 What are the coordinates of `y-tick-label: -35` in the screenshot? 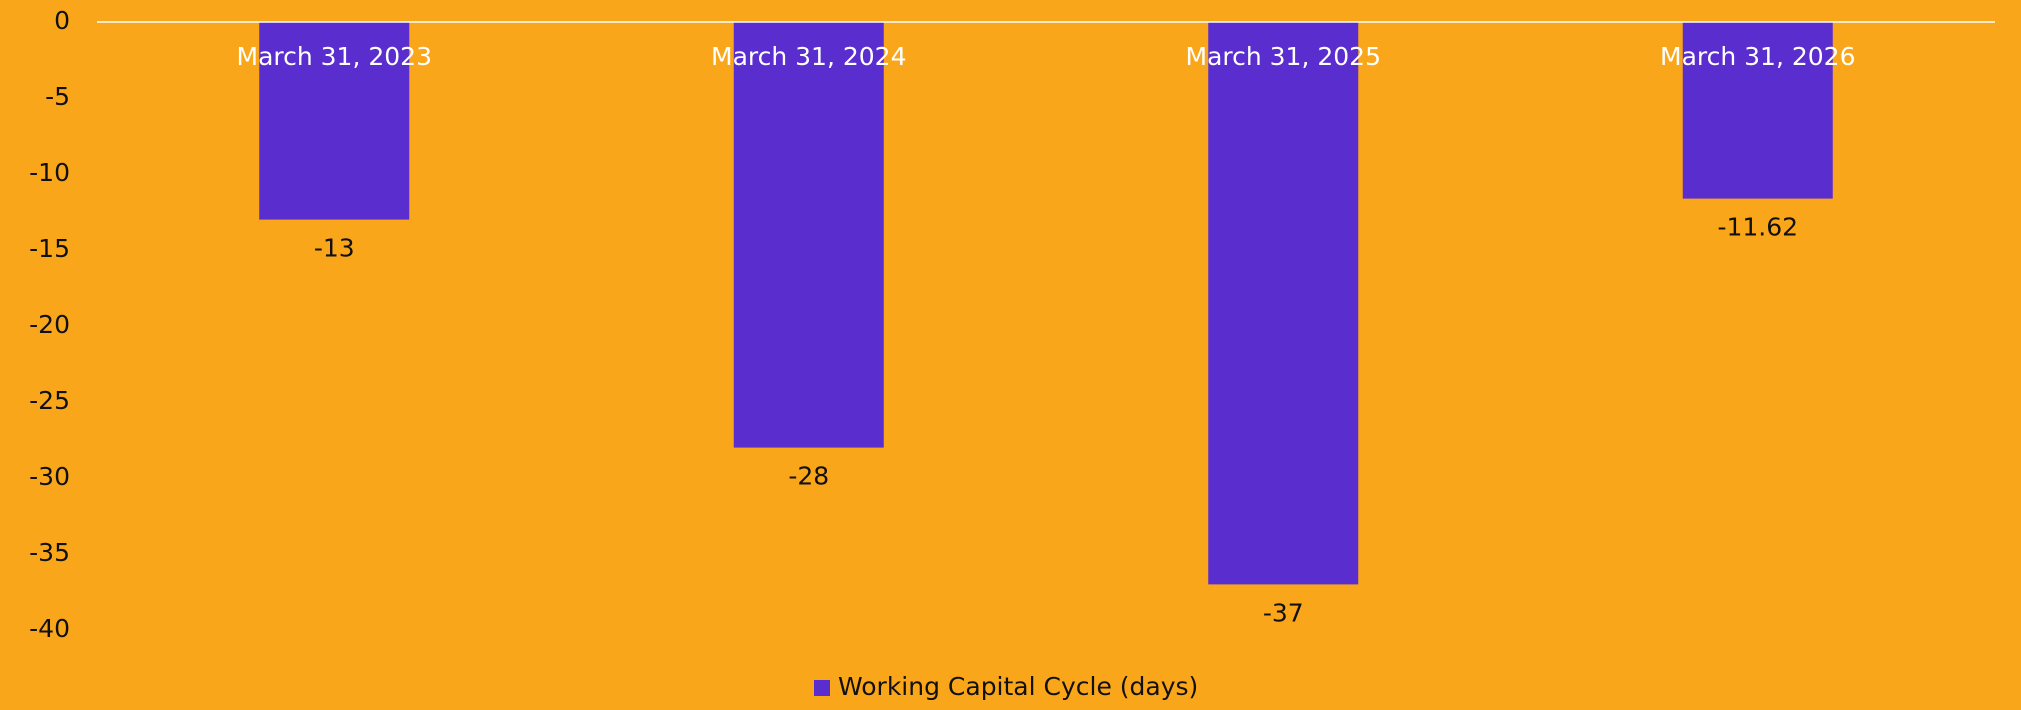 It's located at (49, 552).